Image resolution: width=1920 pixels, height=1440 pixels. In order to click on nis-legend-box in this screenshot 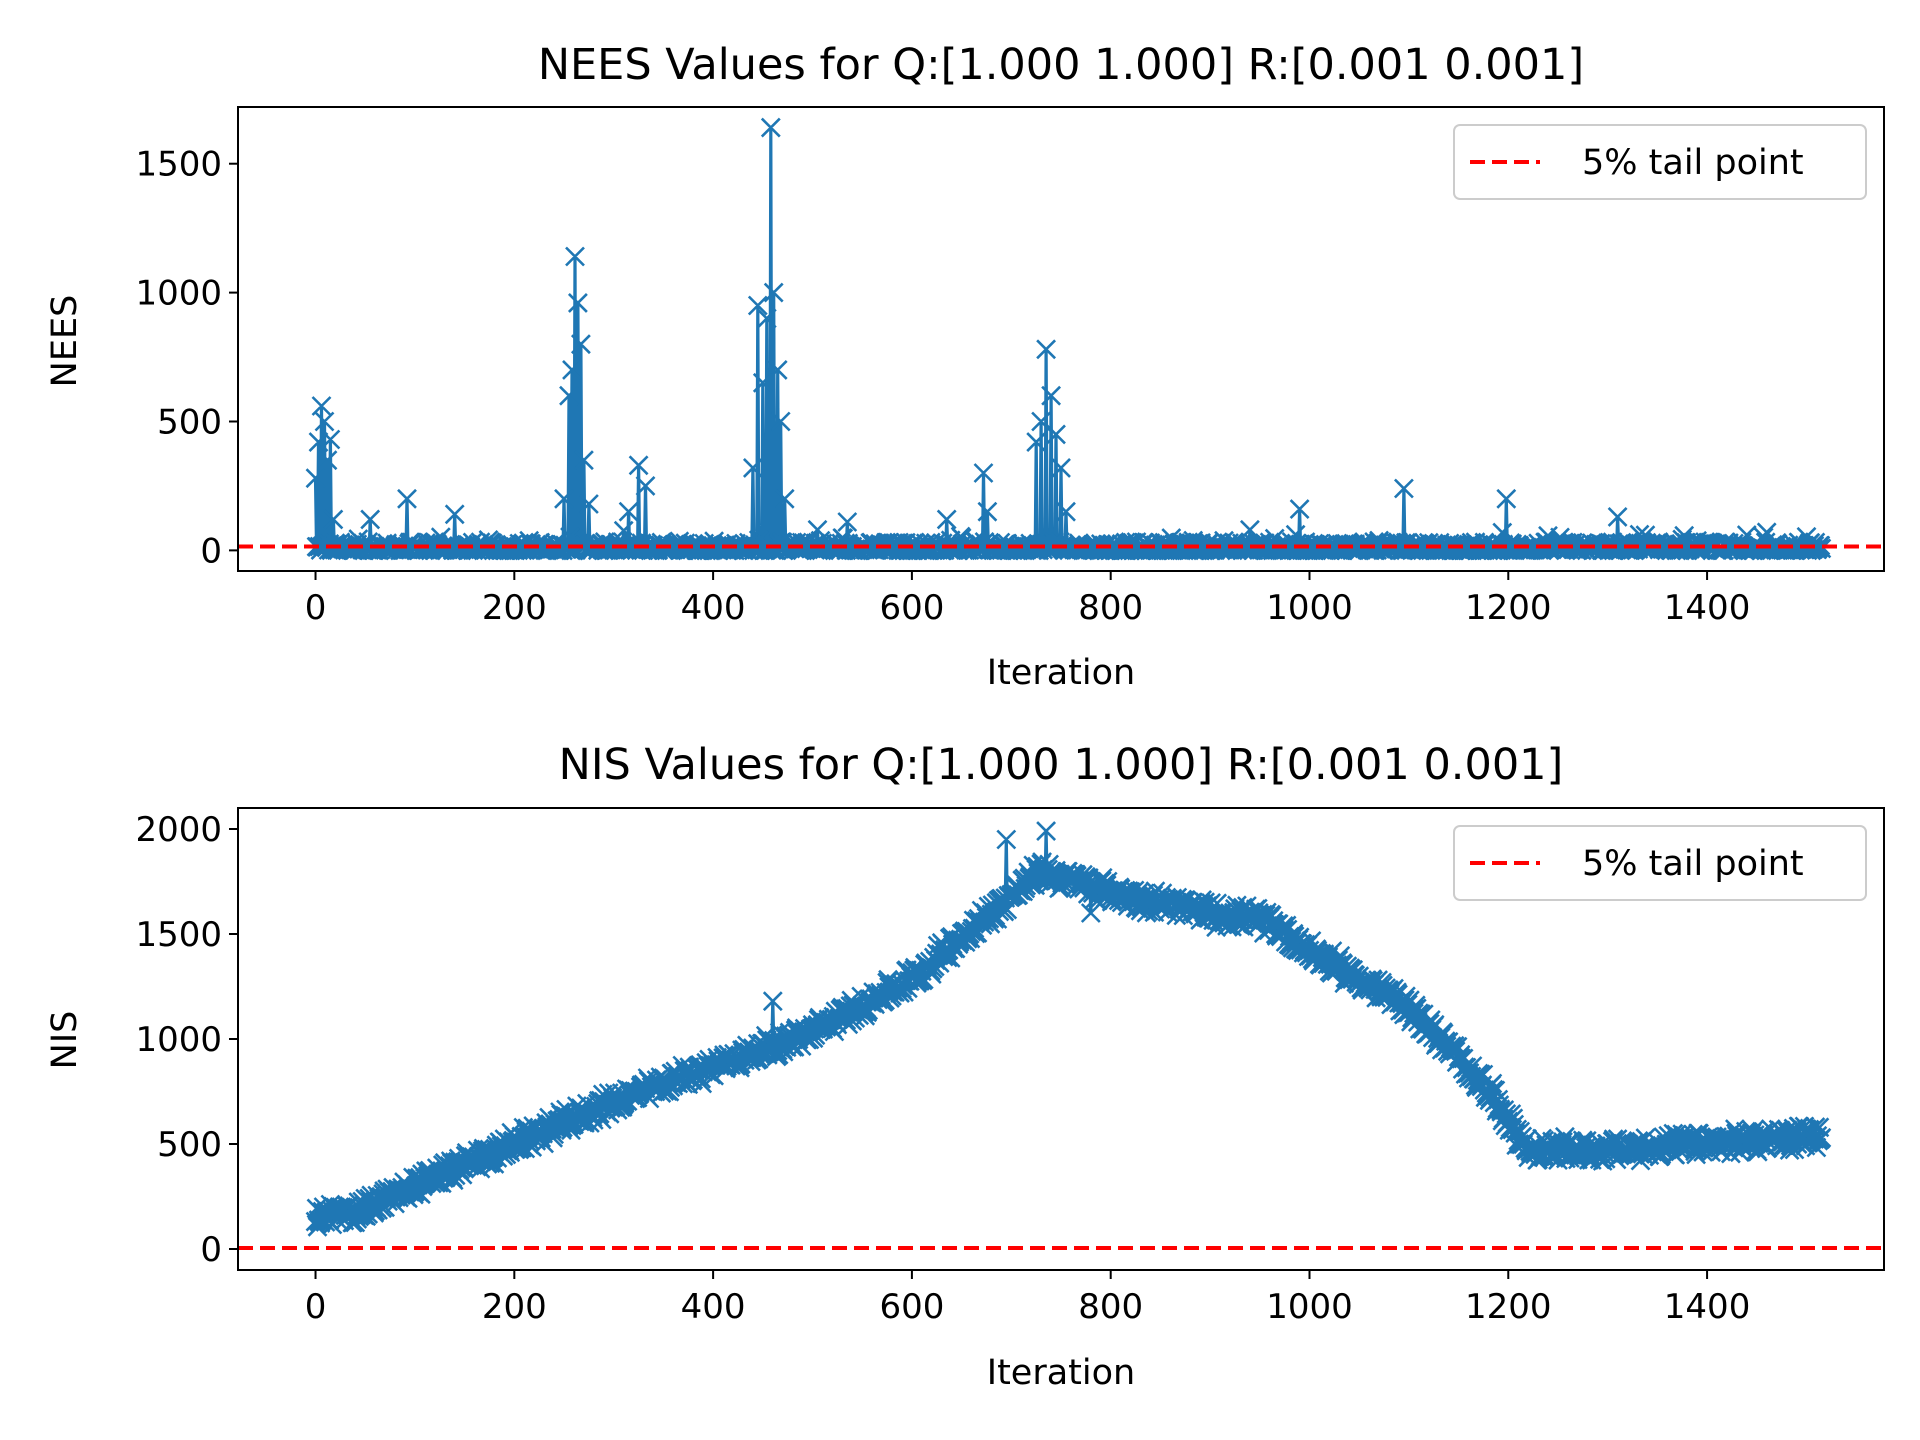, I will do `click(1660, 863)`.